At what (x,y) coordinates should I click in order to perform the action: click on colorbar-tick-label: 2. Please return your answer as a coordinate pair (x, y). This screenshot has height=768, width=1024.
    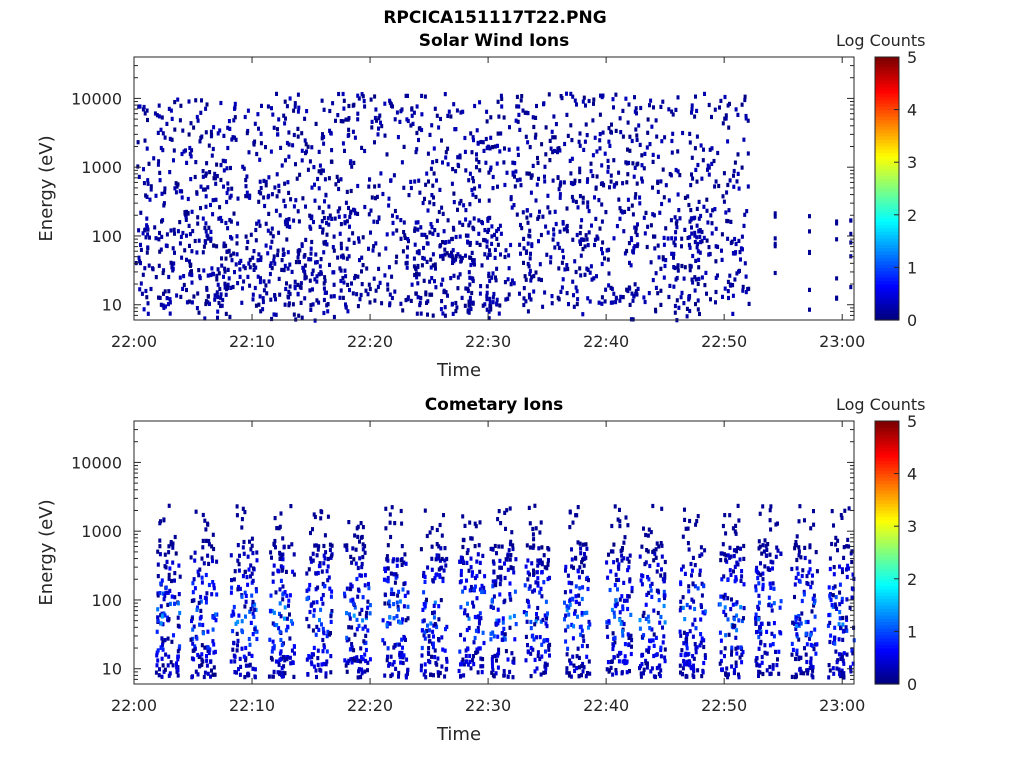
    Looking at the image, I should click on (912, 579).